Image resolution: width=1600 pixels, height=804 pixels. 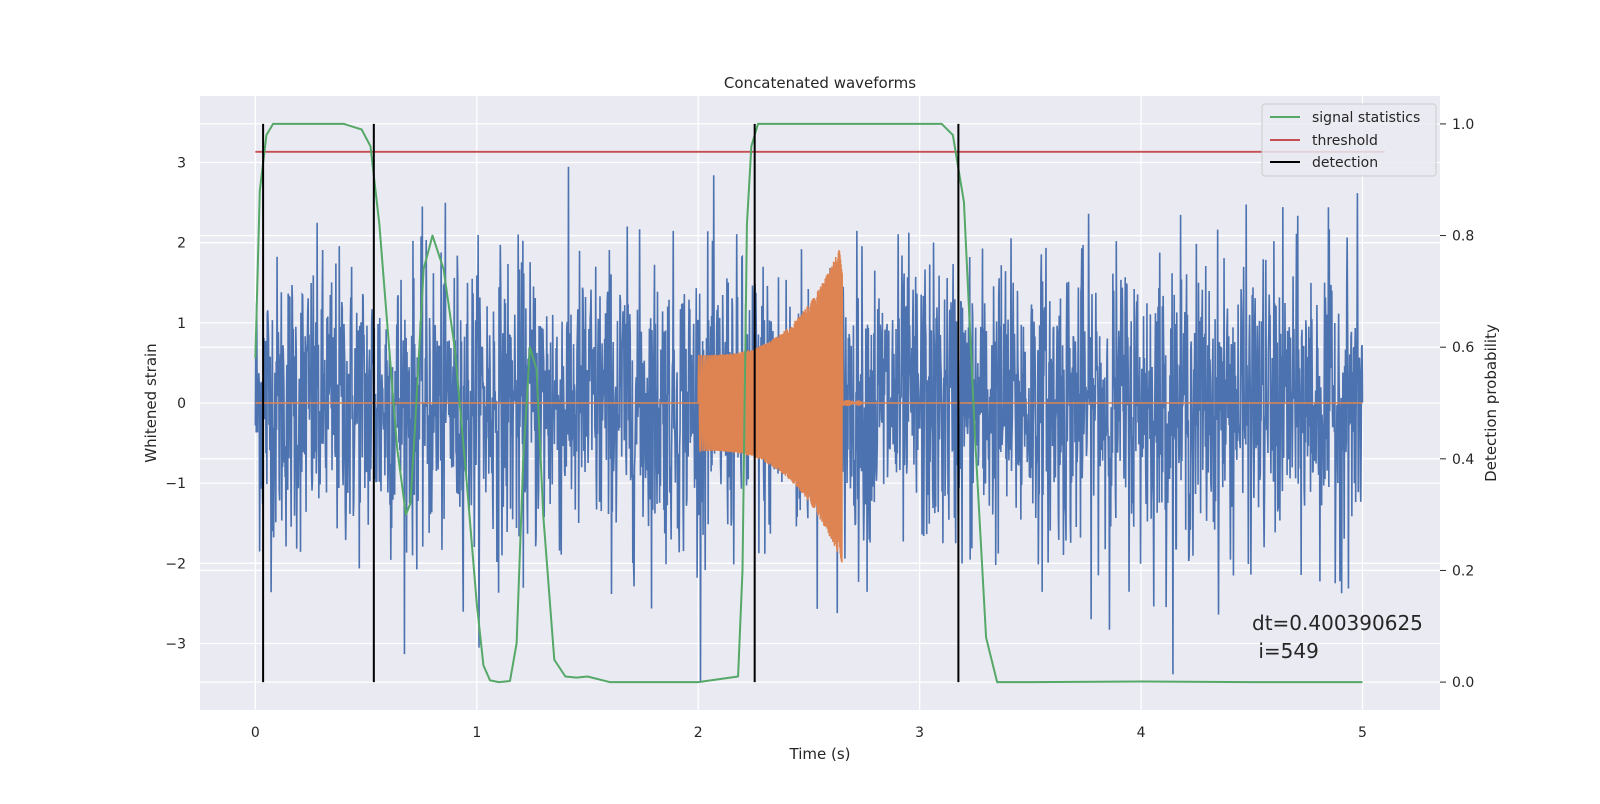 I want to click on x-tick-label: 2, so click(x=698, y=733).